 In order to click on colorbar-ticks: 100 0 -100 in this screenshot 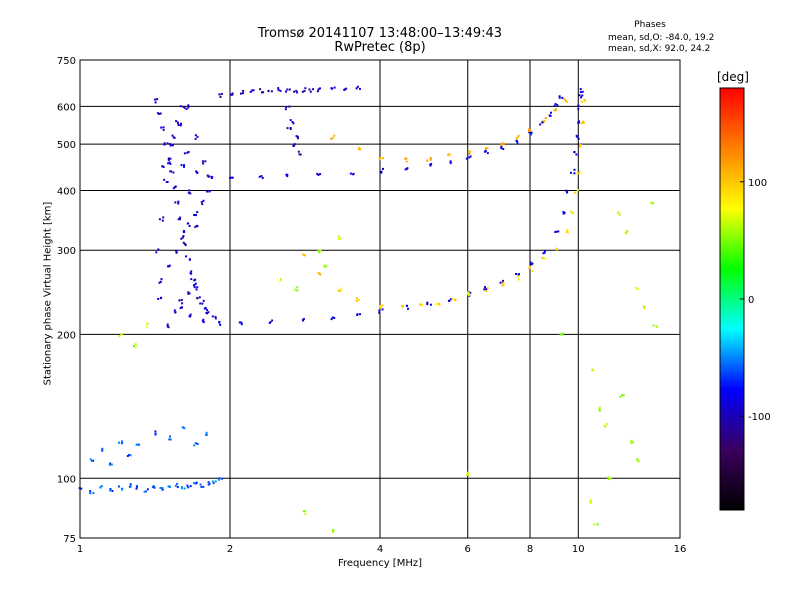, I will do `click(755, 300)`.